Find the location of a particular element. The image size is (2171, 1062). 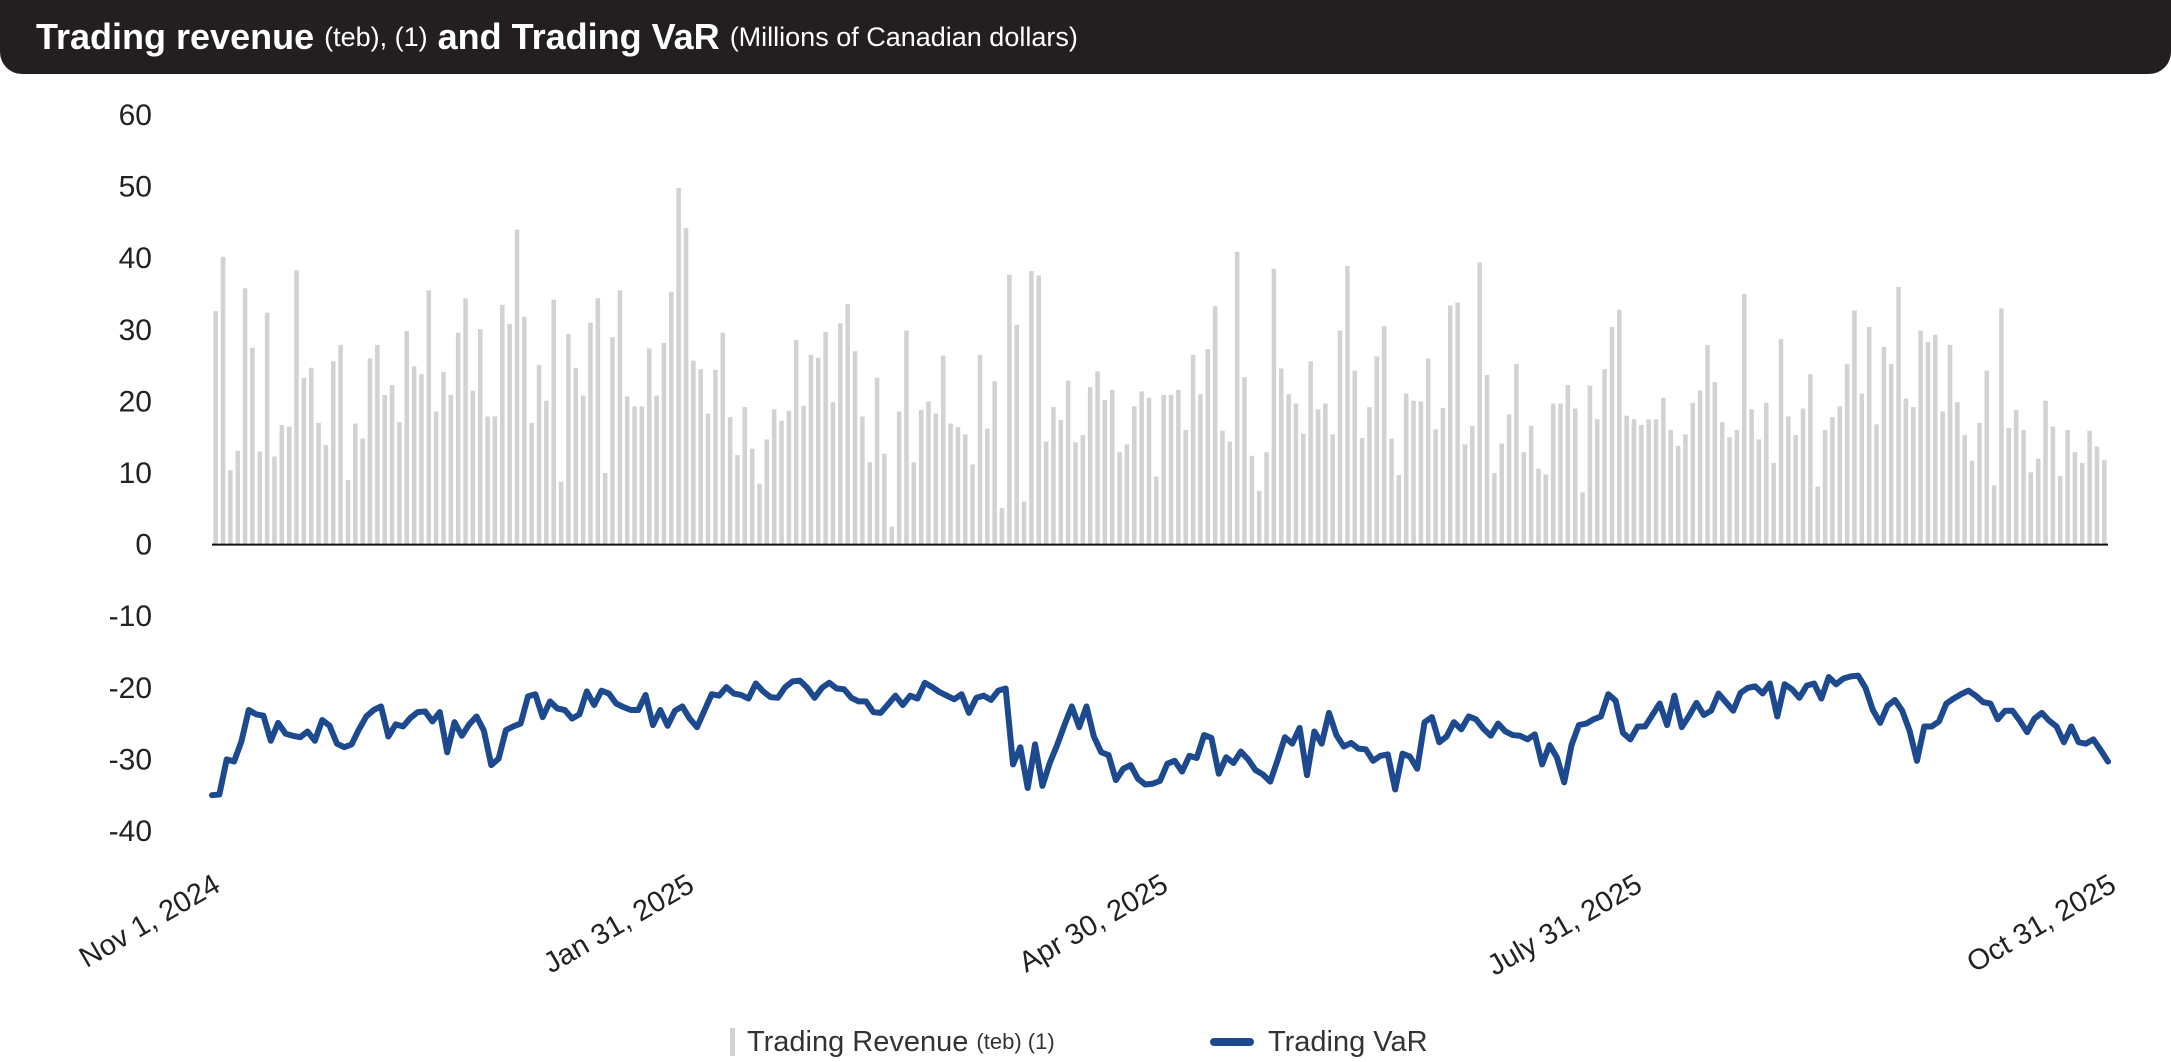

y-axis-ticks: 60 50 40 30 20 10 0 -10 -20 -30 -40 is located at coordinates (130, 473).